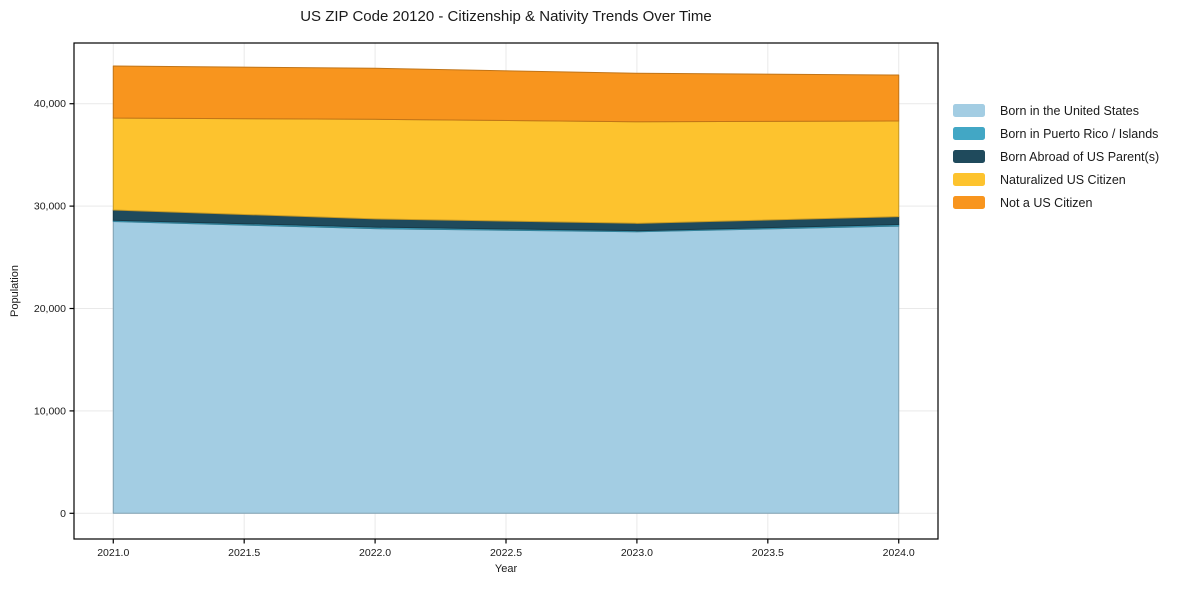  What do you see at coordinates (1069, 110) in the screenshot?
I see `legend-label: Born in the United States` at bounding box center [1069, 110].